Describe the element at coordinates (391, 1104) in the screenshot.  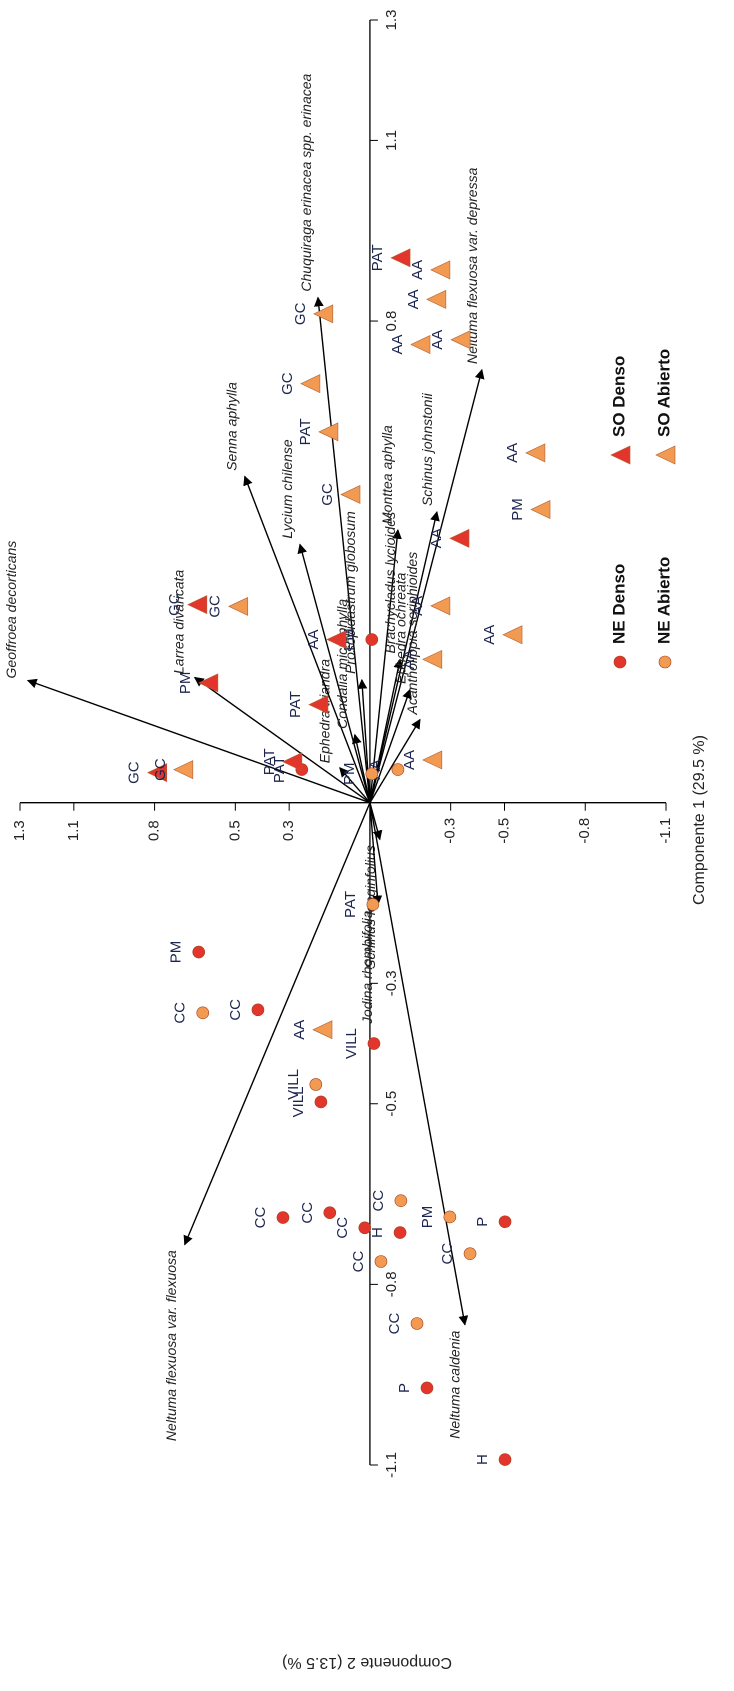
I see `y-tick-label: -0.5` at that location.